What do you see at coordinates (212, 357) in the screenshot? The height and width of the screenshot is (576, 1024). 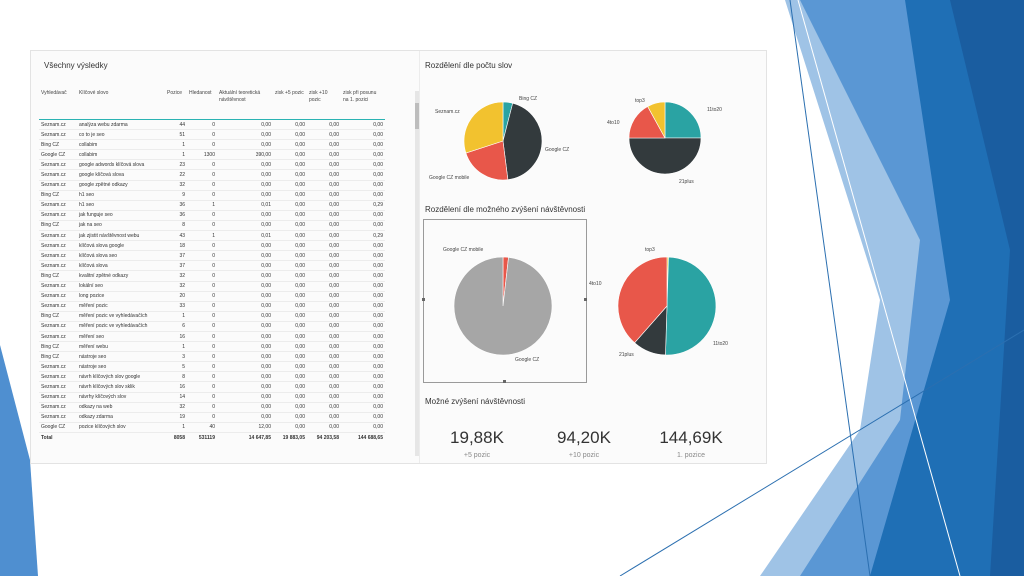 I see `table-row: Bing CZ nástroje seo 3 0 0,00 0,00 0,00 0,00` at bounding box center [212, 357].